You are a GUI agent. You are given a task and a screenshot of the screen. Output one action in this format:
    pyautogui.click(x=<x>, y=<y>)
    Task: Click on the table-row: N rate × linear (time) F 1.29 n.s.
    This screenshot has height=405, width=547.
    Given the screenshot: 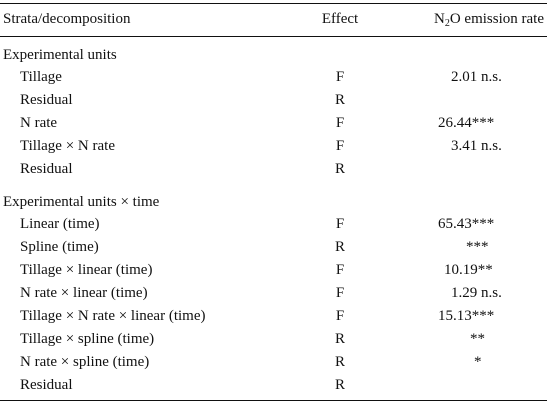 What is the action you would take?
    pyautogui.click(x=273, y=293)
    